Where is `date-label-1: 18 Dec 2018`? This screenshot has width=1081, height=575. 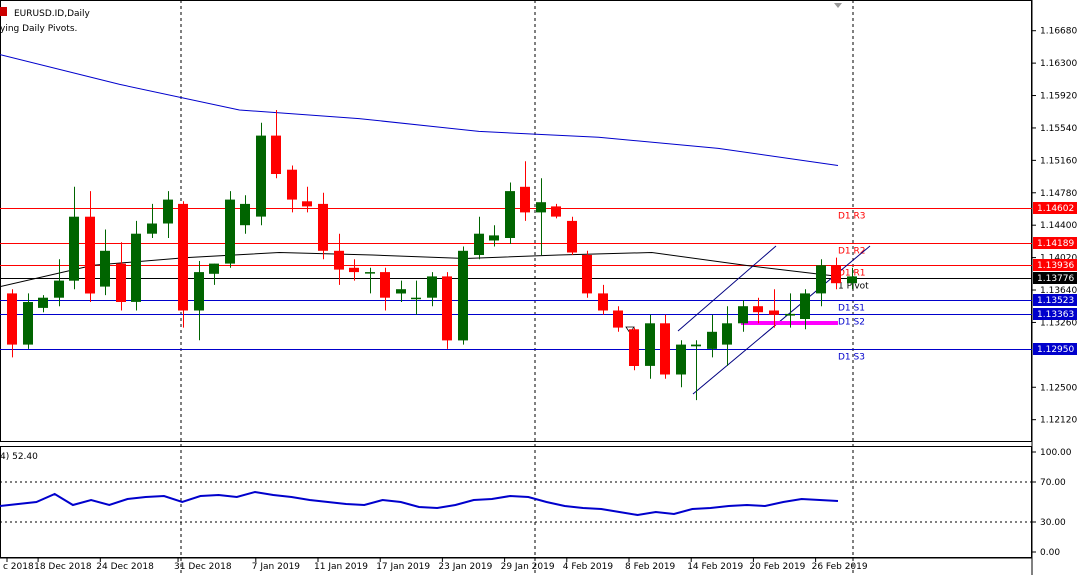
date-label-1: 18 Dec 2018 is located at coordinates (63, 567).